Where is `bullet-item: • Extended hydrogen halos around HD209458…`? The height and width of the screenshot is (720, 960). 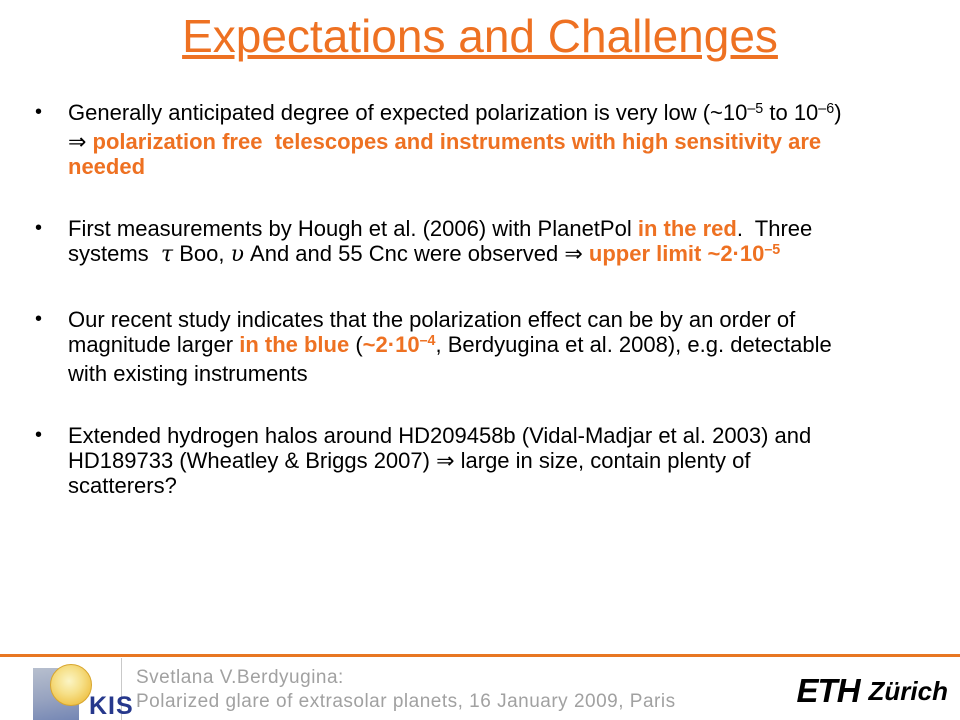
bullet-item: • Extended hydrogen halos around HD209458… is located at coordinates (483, 460).